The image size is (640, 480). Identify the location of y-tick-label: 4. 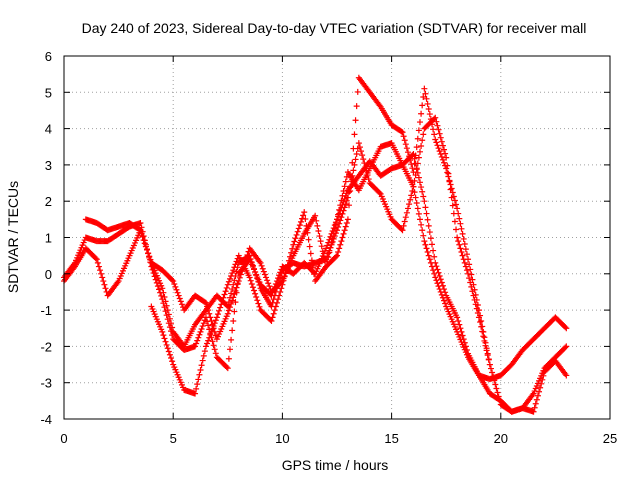
(48, 129).